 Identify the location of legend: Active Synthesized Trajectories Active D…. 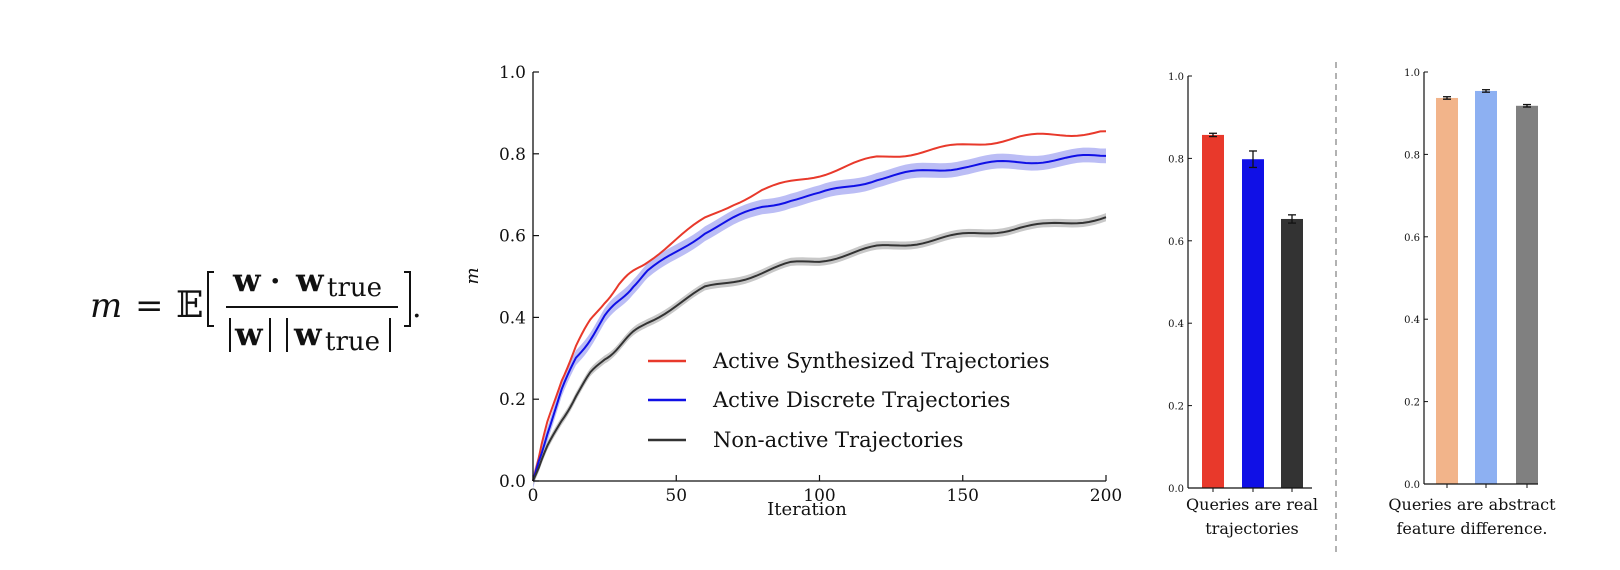
(849, 400).